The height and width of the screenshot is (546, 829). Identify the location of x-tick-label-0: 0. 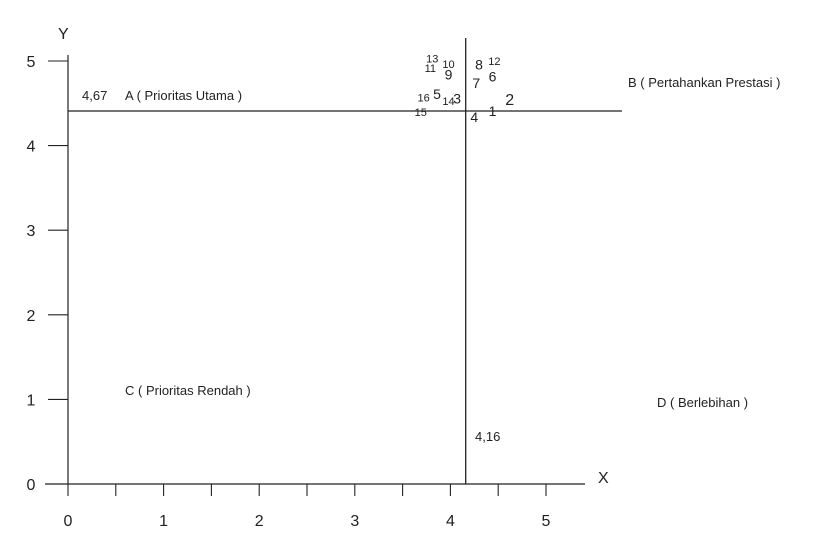
(68, 521).